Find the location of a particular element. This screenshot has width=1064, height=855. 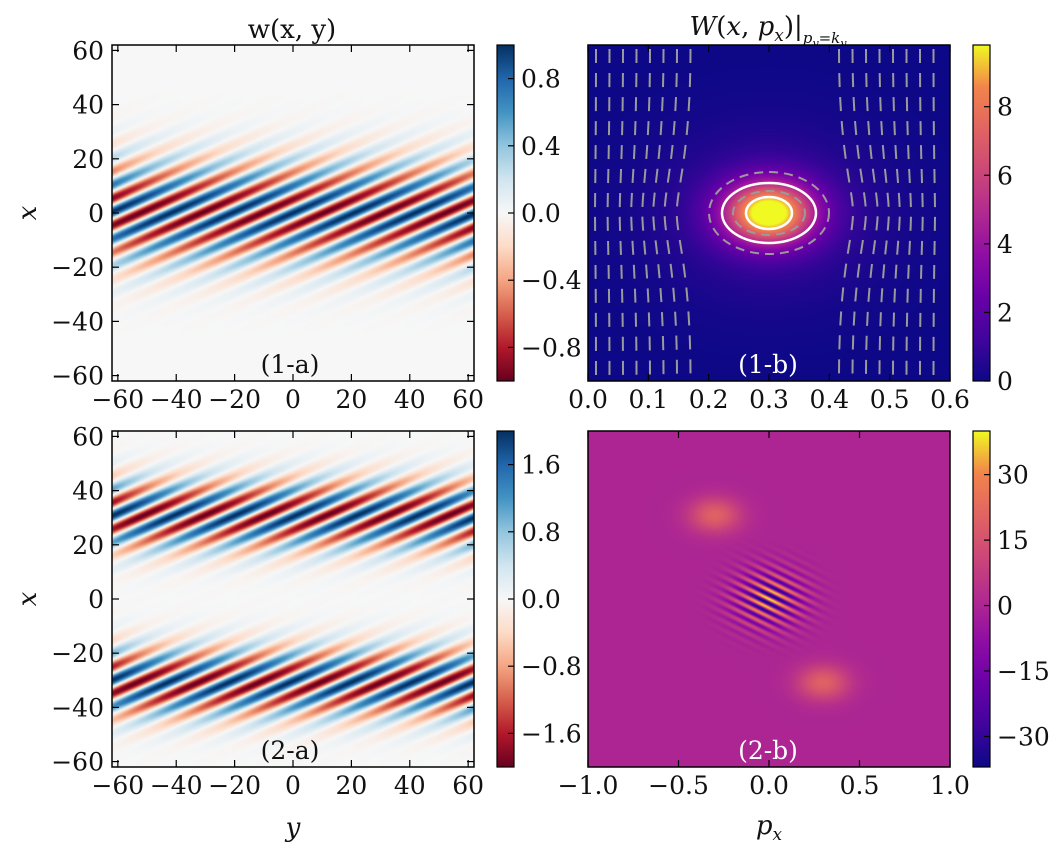

xtick-label: 0.4 is located at coordinates (829, 399).